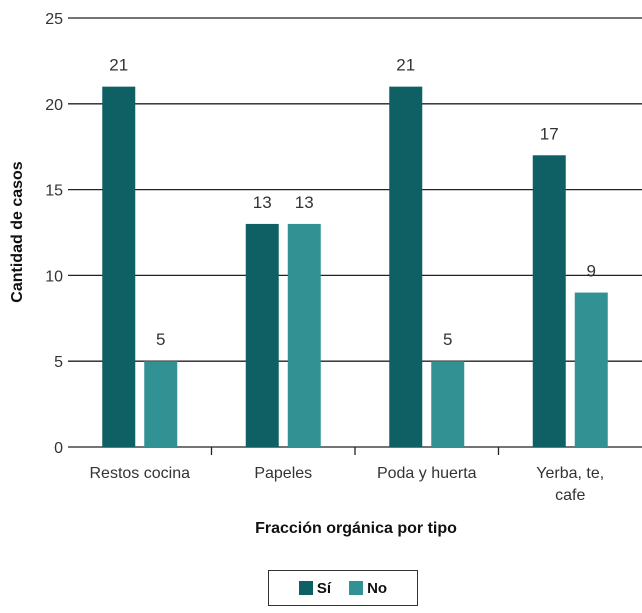 This screenshot has height=613, width=642. Describe the element at coordinates (549, 133) in the screenshot. I see `data-label: 17` at that location.